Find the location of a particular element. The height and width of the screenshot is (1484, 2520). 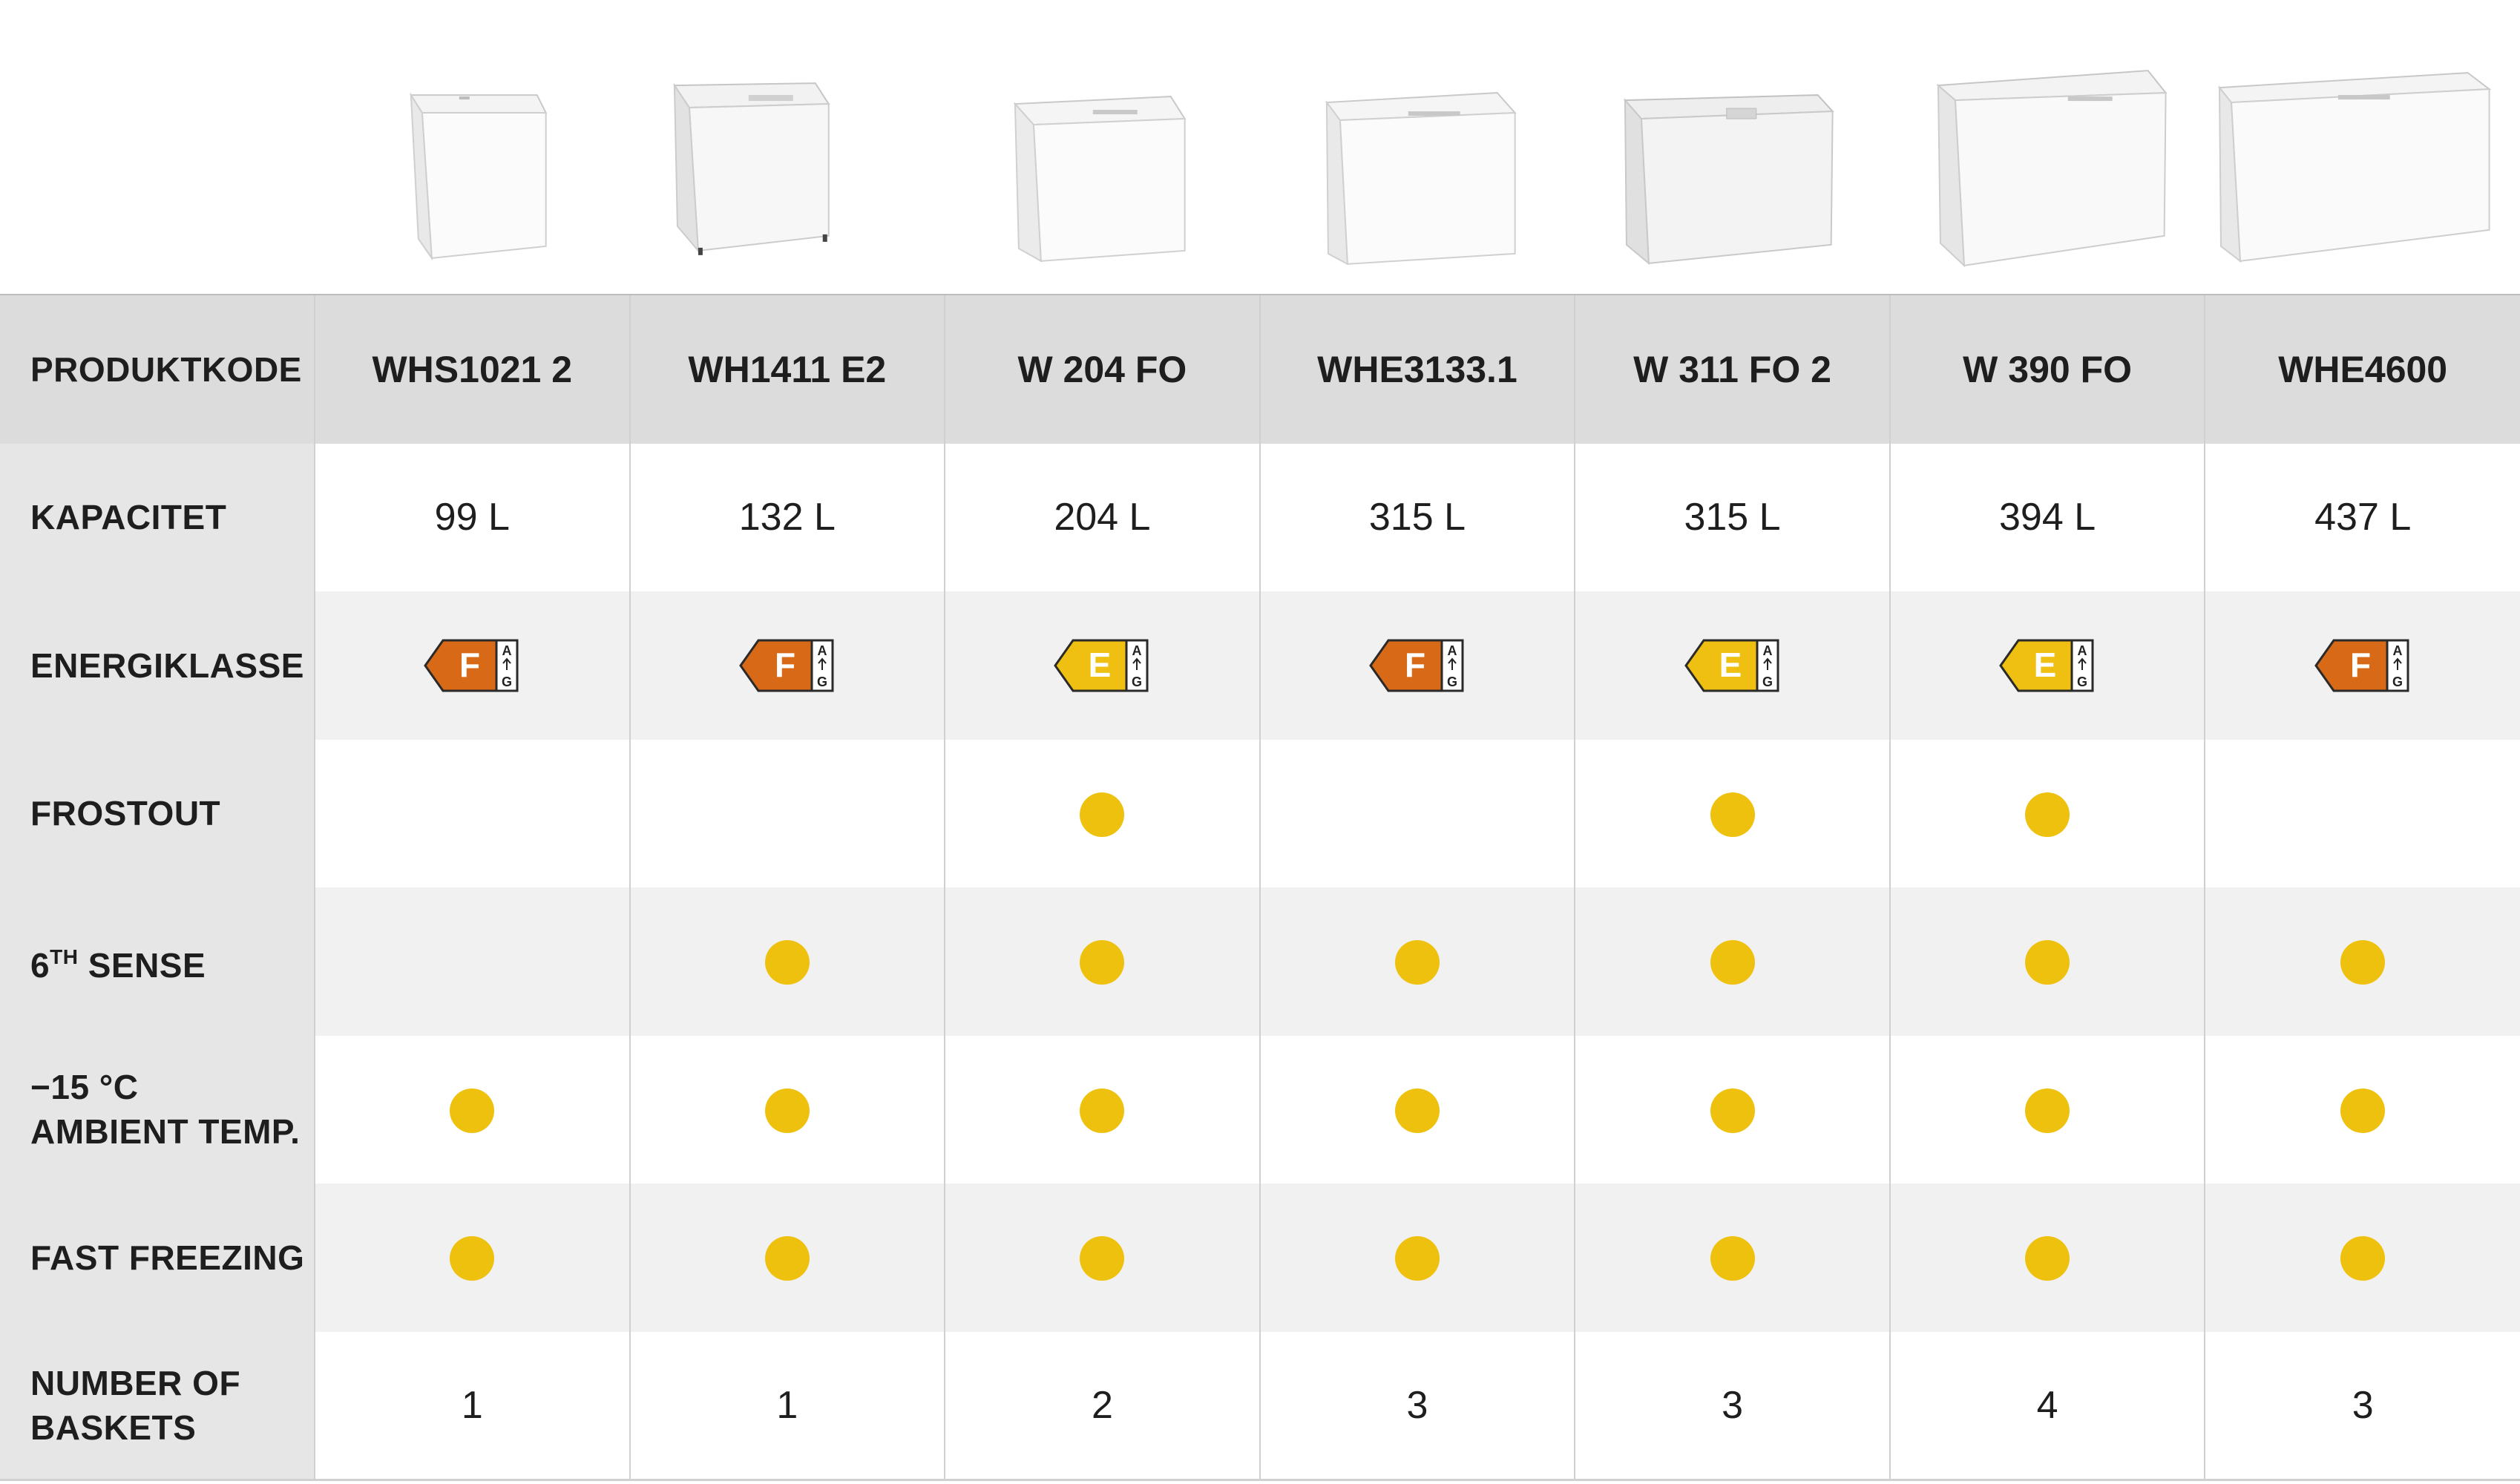

capacity-cell: 99 L is located at coordinates (472, 517).